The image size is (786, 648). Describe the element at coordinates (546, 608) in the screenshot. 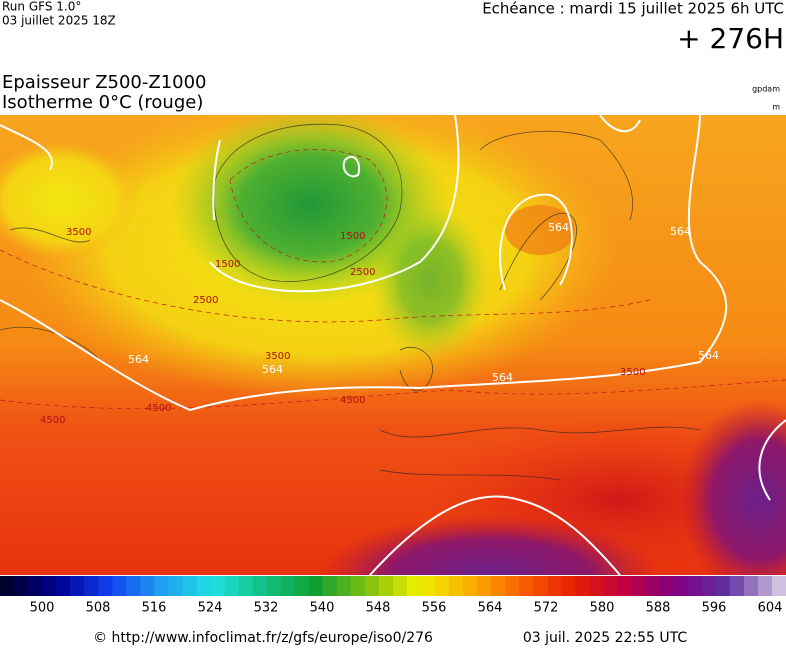

I see `colorbar-tick-label: 572` at that location.